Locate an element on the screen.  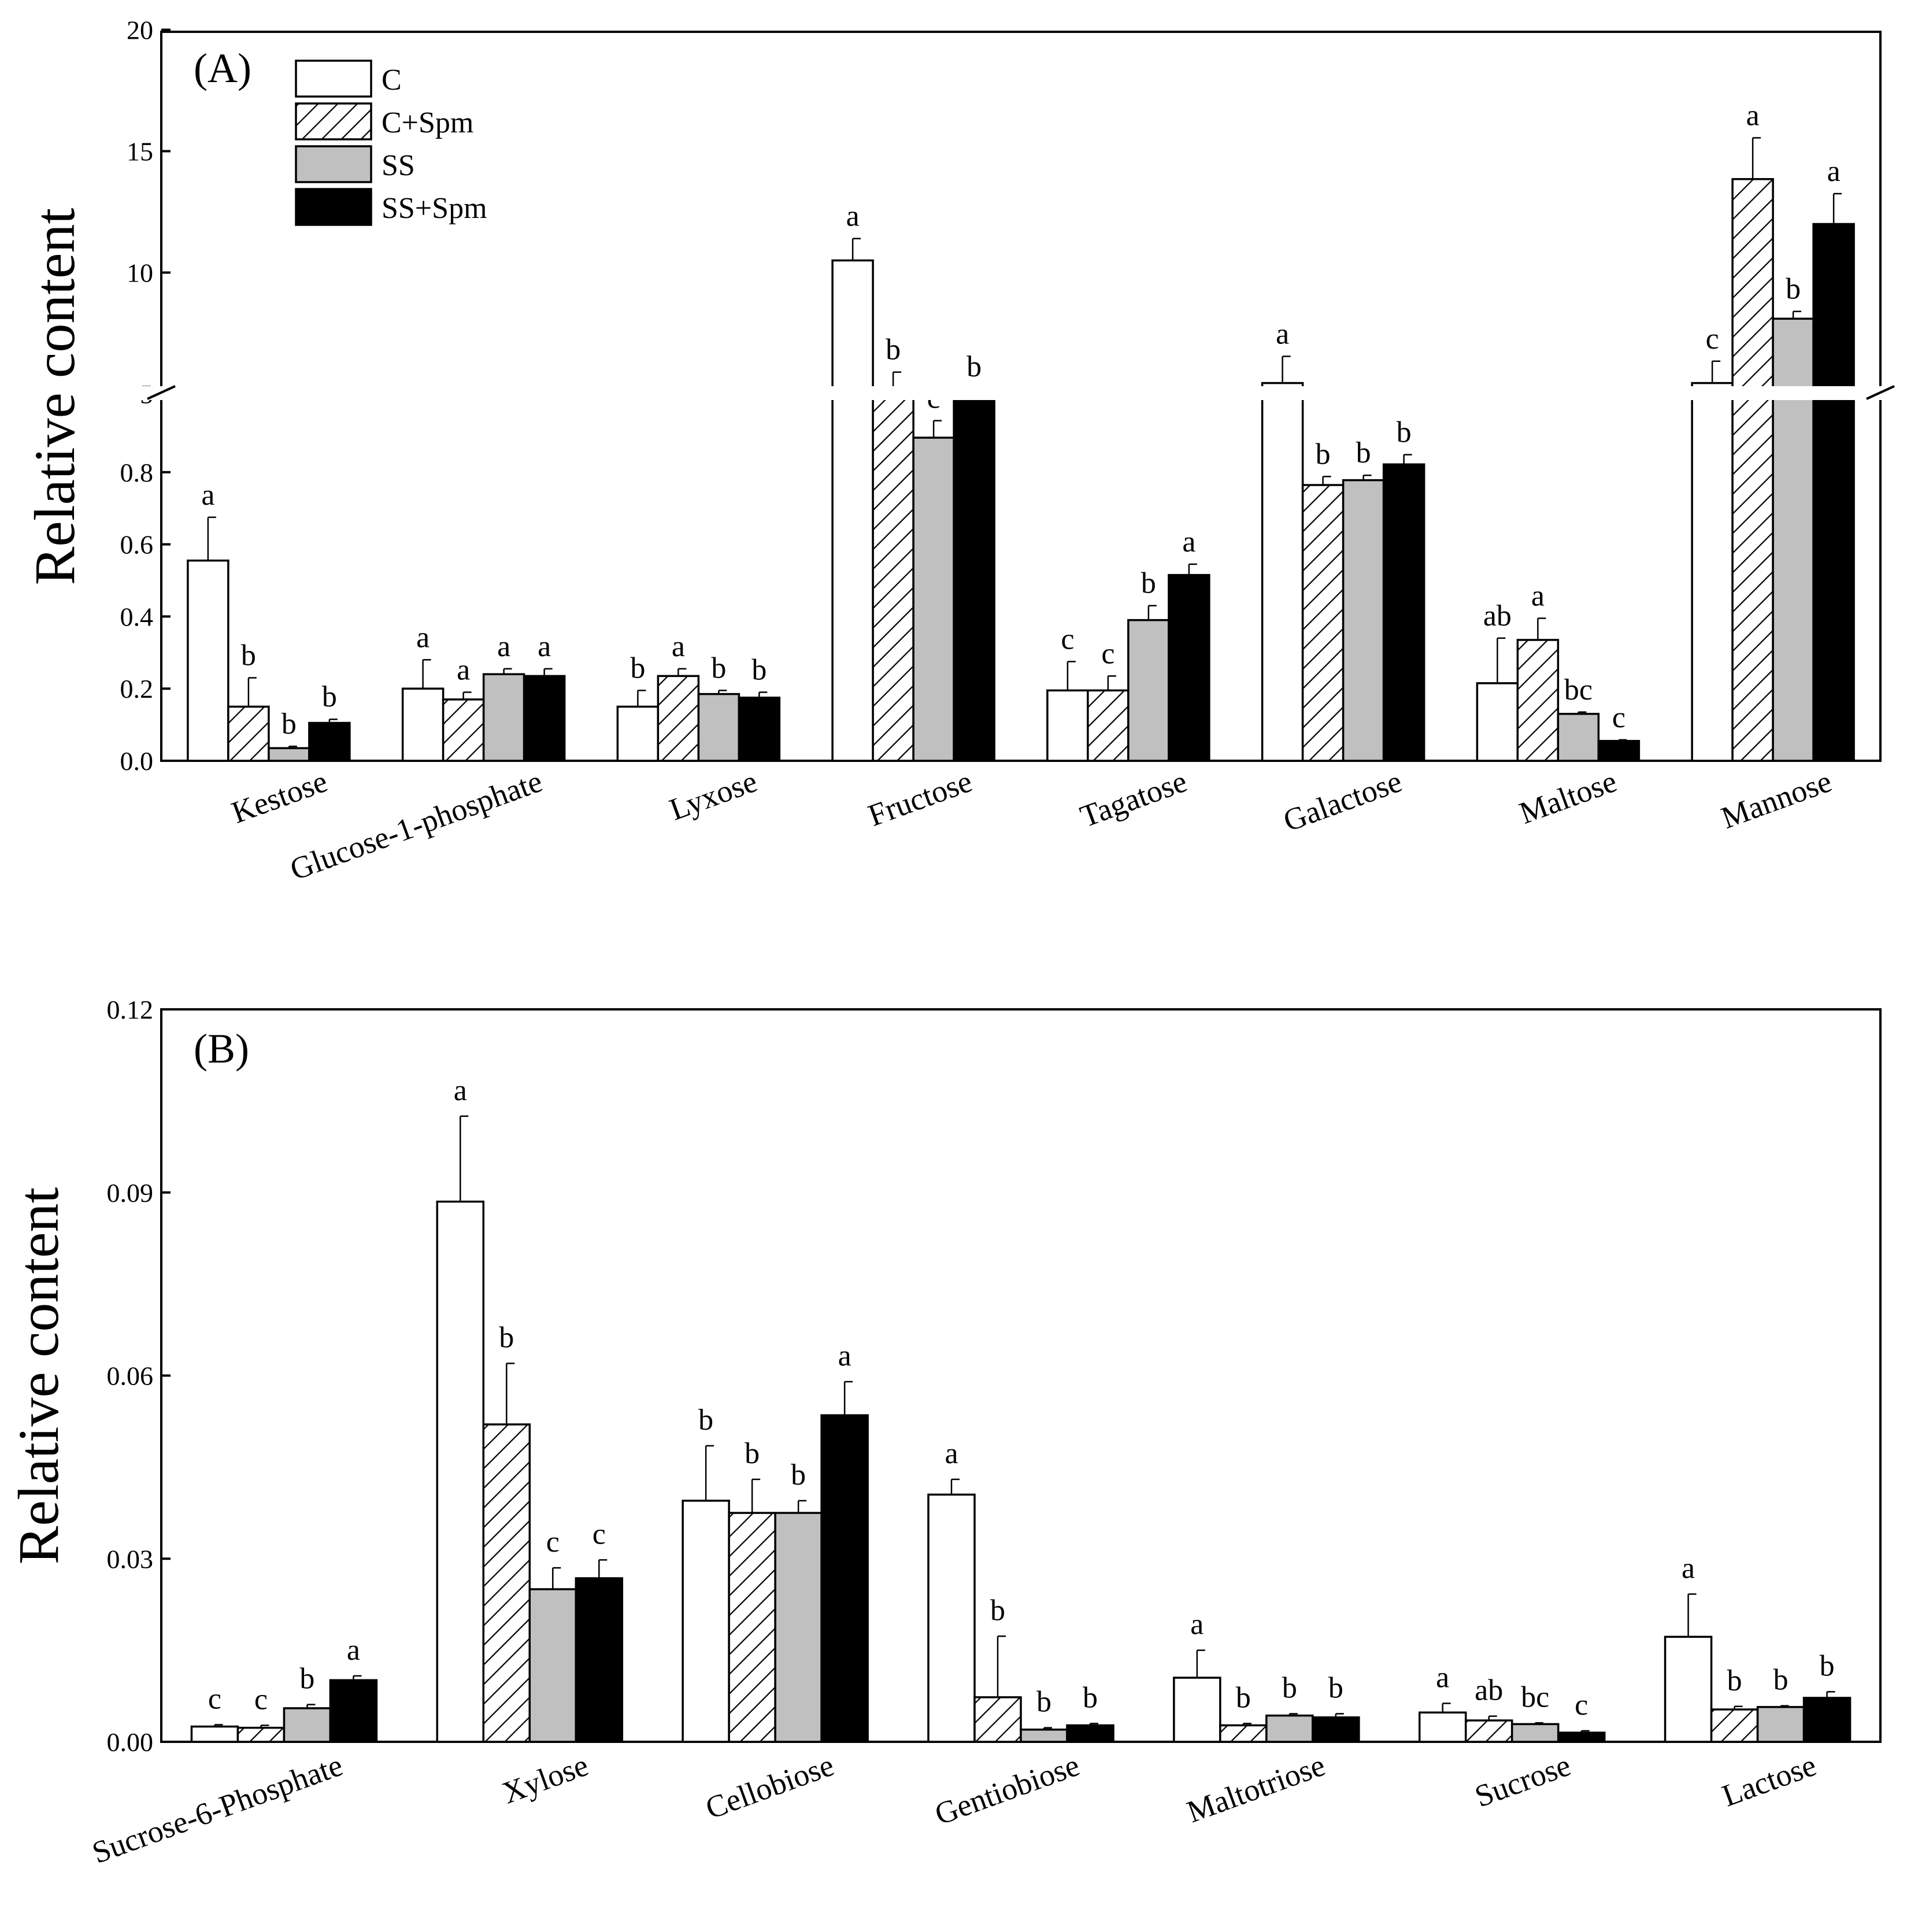
y-tick-label: 0.12 is located at coordinates (130, 1010).